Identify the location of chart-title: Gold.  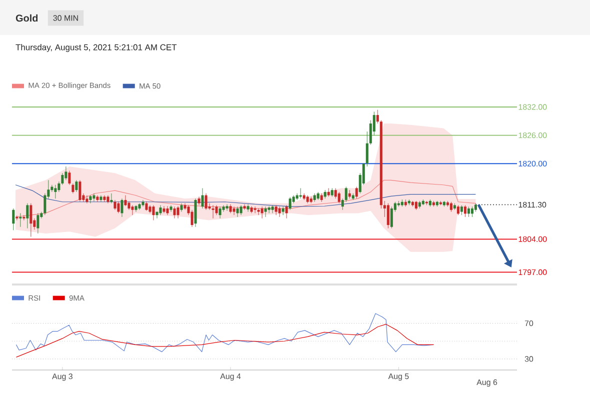
(27, 18).